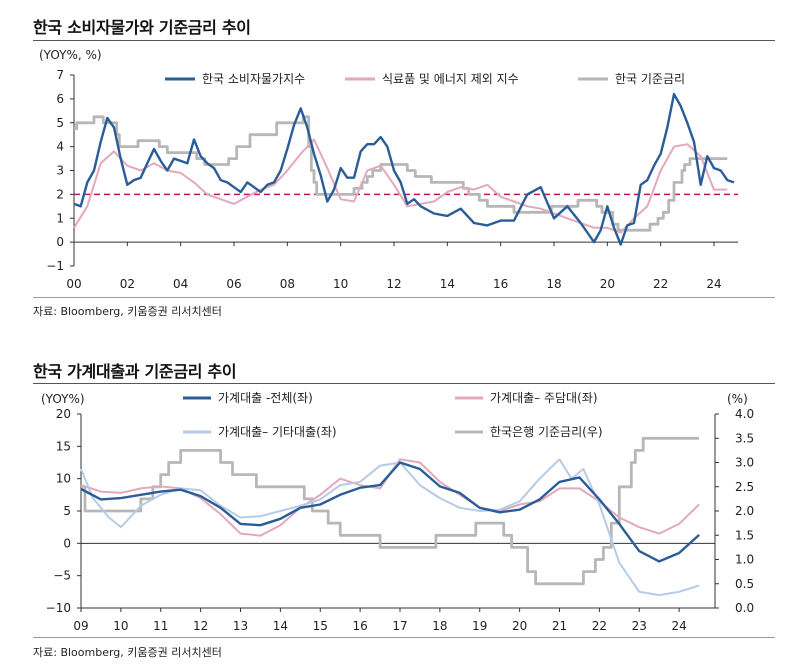  What do you see at coordinates (399, 626) in the screenshot?
I see `x-tick-label: 17` at bounding box center [399, 626].